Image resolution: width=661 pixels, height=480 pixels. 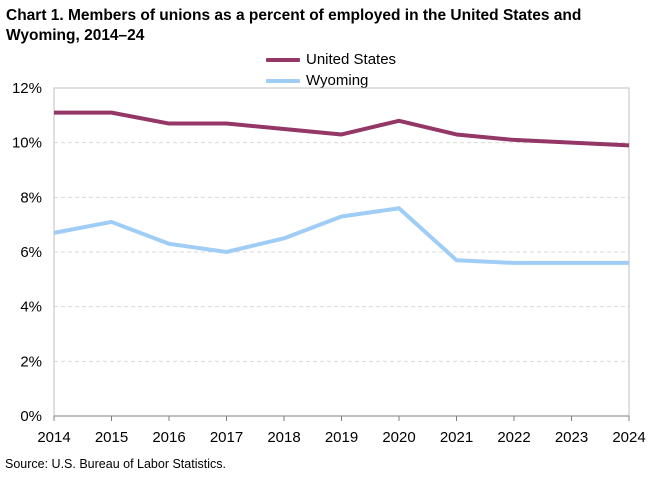 I want to click on legend-swatch-united-states, so click(x=283, y=59).